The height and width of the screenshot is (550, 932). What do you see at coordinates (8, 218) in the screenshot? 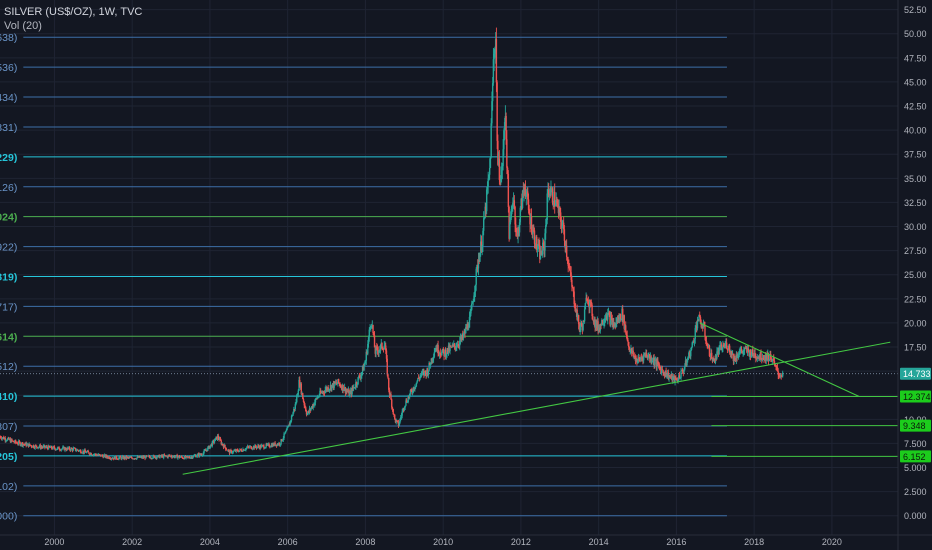
I see `fib-level-label: 0.375(31.024)` at bounding box center [8, 218].